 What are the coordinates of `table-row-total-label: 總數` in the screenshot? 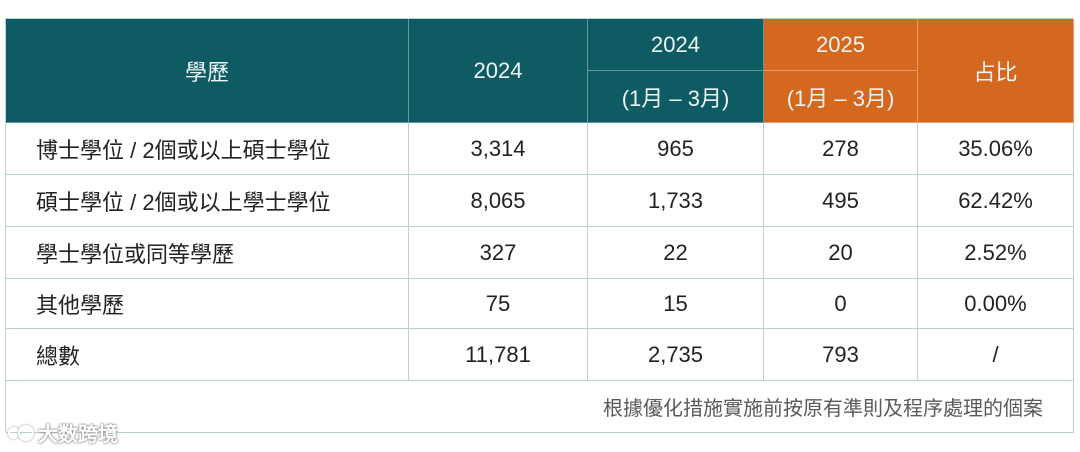 It's located at (207, 355).